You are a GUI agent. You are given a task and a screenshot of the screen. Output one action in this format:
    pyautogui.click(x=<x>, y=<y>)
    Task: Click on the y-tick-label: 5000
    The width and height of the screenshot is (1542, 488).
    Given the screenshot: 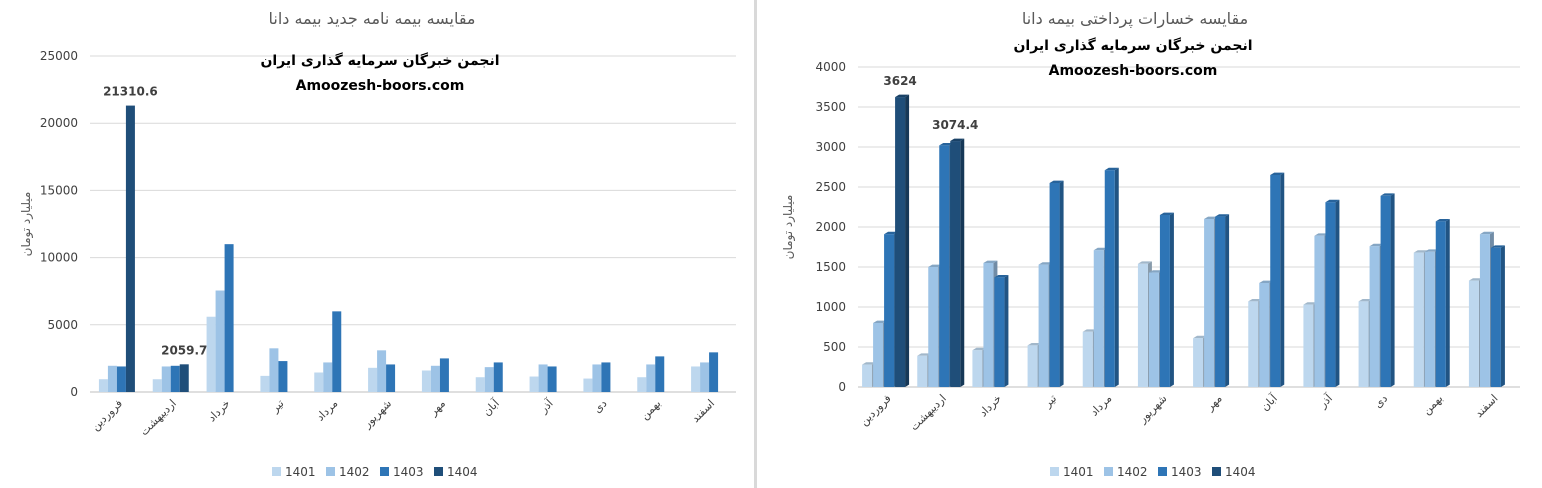 What is the action you would take?
    pyautogui.click(x=62, y=325)
    